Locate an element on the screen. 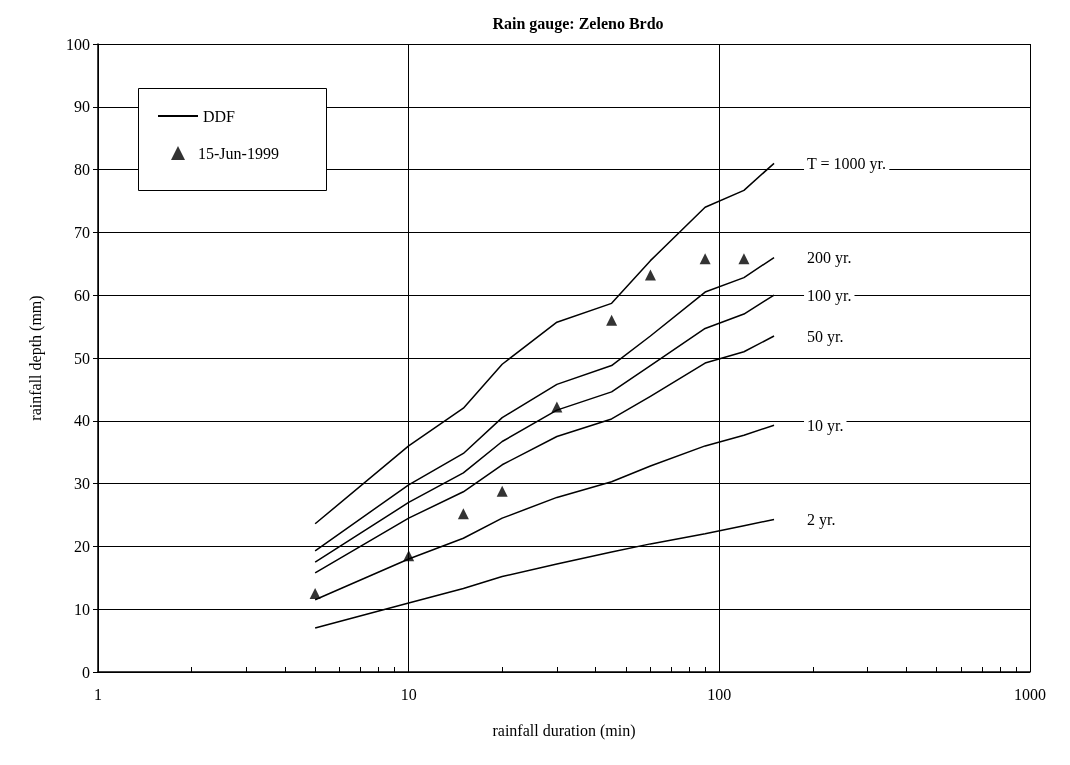 The height and width of the screenshot is (765, 1070). x-tick-label: 10 is located at coordinates (408, 694).